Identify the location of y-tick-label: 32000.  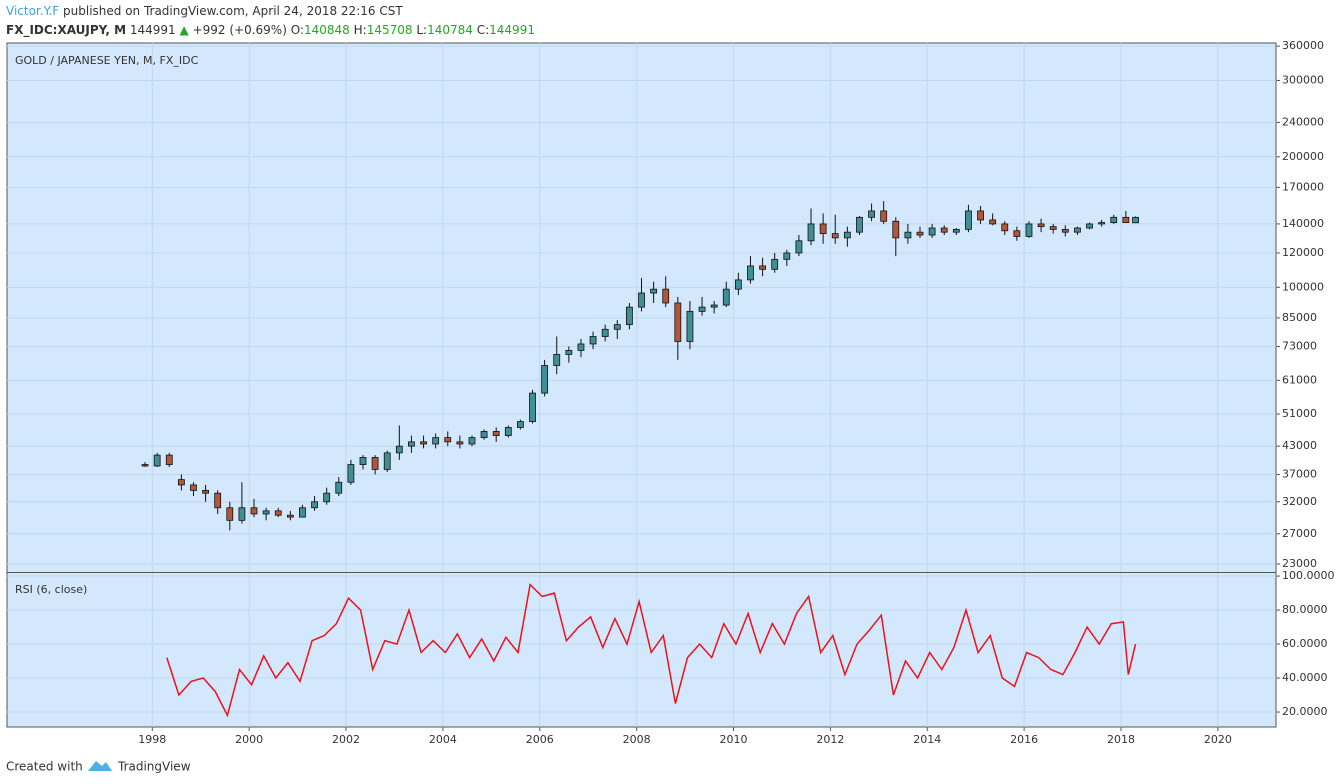
(1299, 501).